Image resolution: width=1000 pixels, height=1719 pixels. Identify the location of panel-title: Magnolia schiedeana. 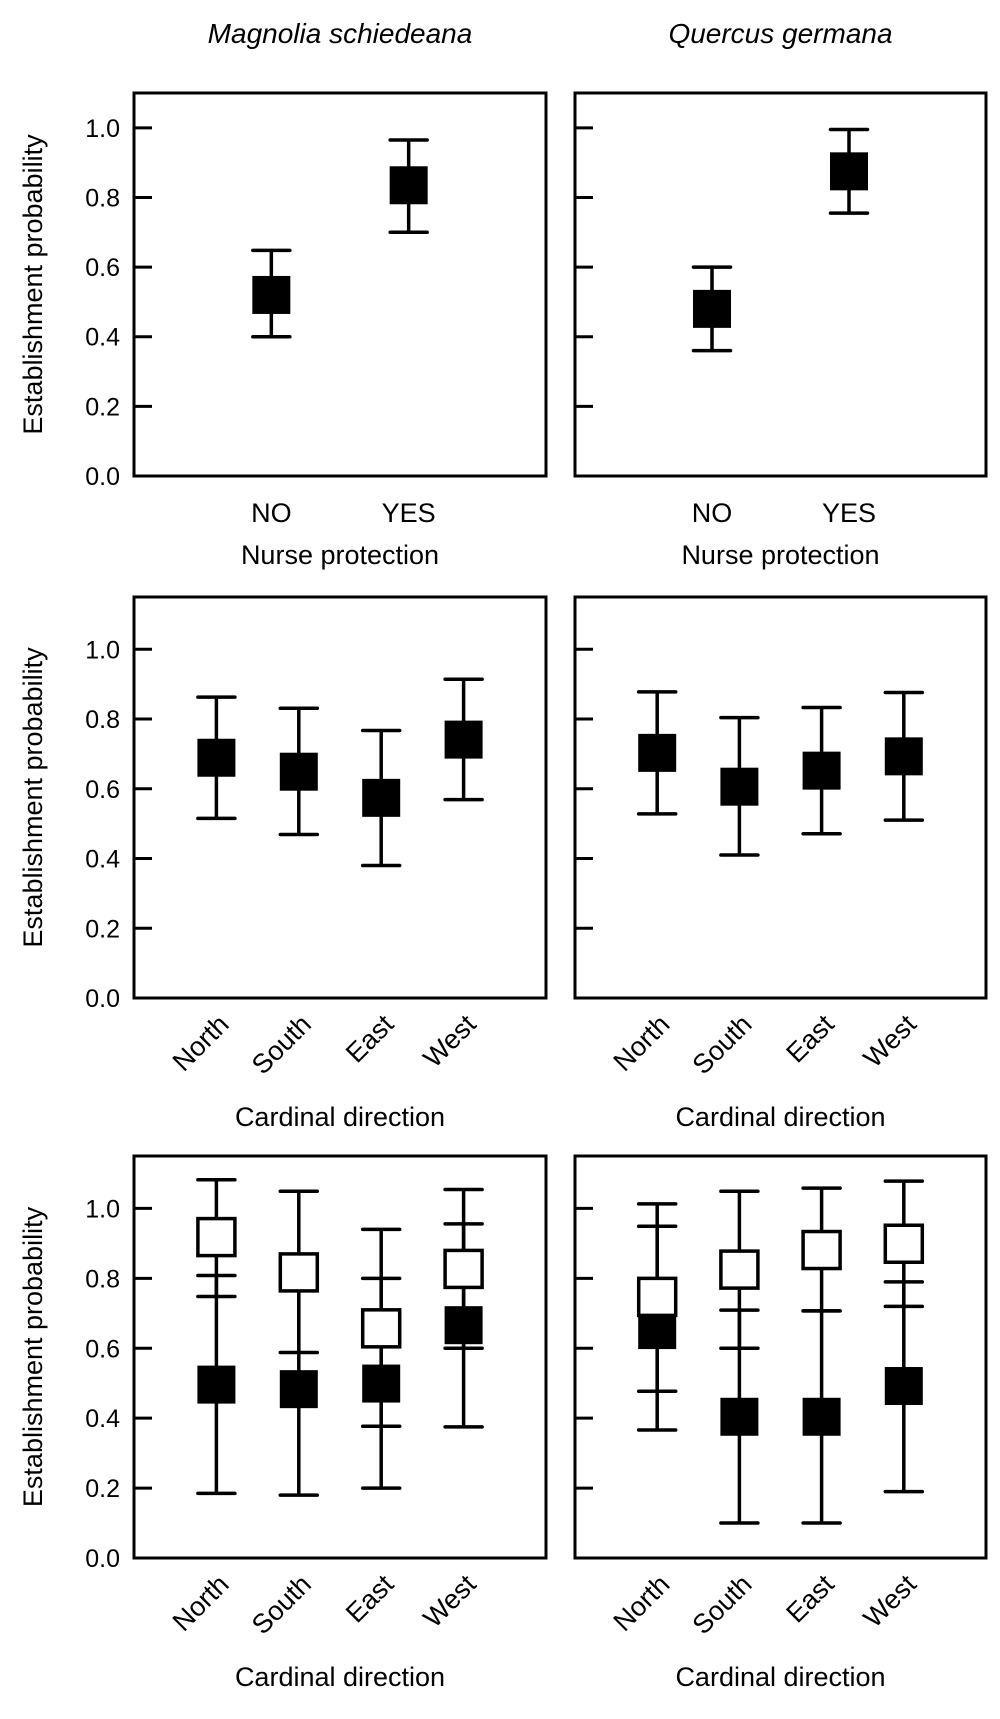
(340, 33).